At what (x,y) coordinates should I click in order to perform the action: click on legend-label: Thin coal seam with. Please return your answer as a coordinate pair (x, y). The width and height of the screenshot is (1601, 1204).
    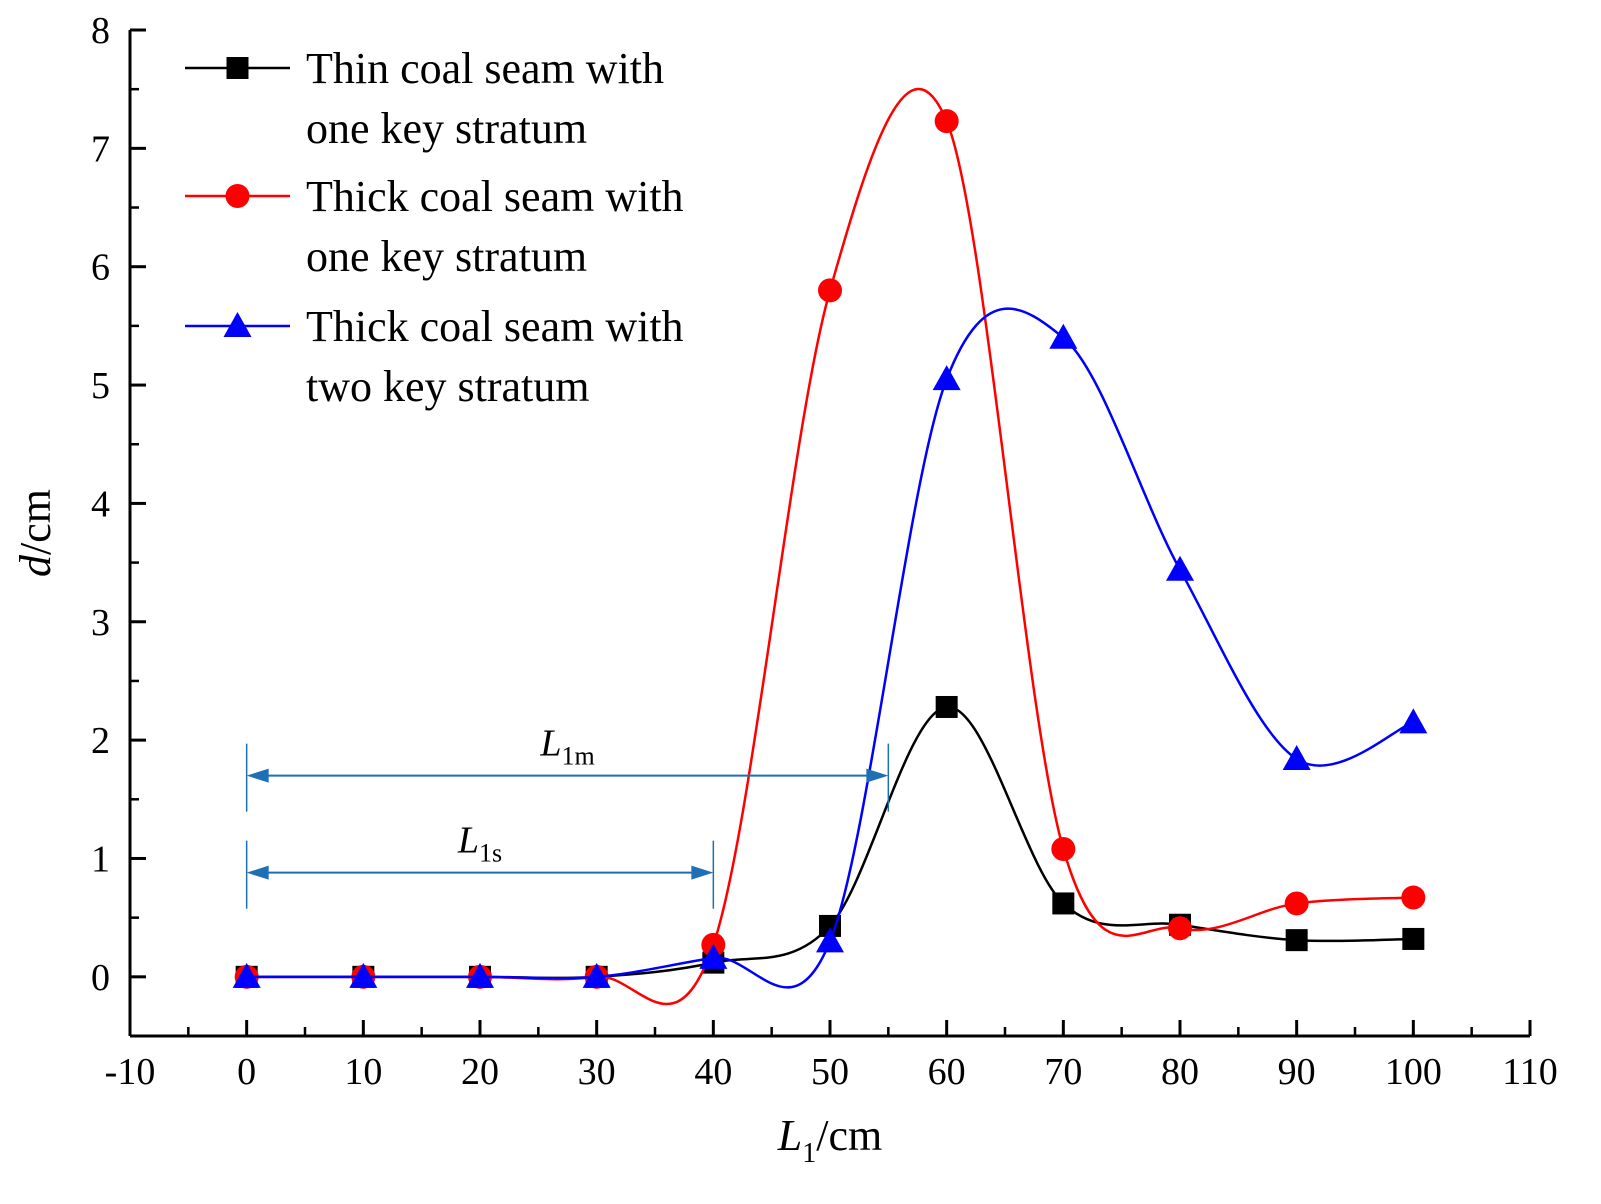
    Looking at the image, I should click on (485, 68).